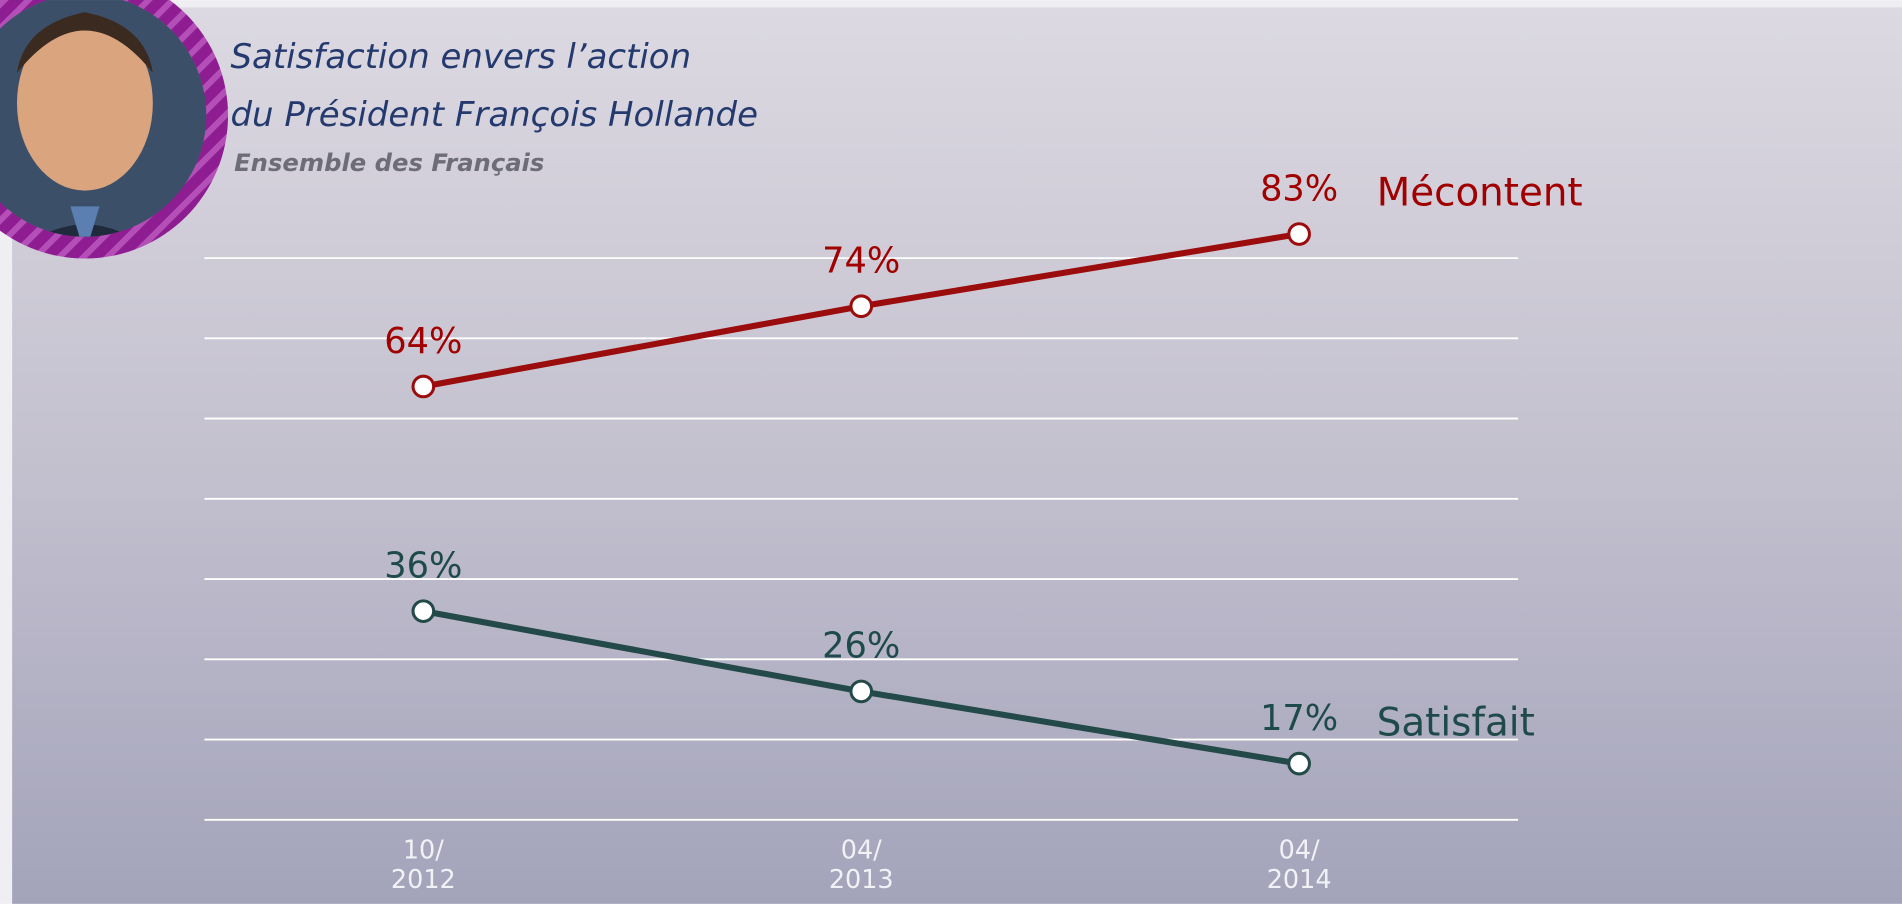 The width and height of the screenshot is (1902, 904). What do you see at coordinates (1456, 722) in the screenshot?
I see `legend-label: Satisfait` at bounding box center [1456, 722].